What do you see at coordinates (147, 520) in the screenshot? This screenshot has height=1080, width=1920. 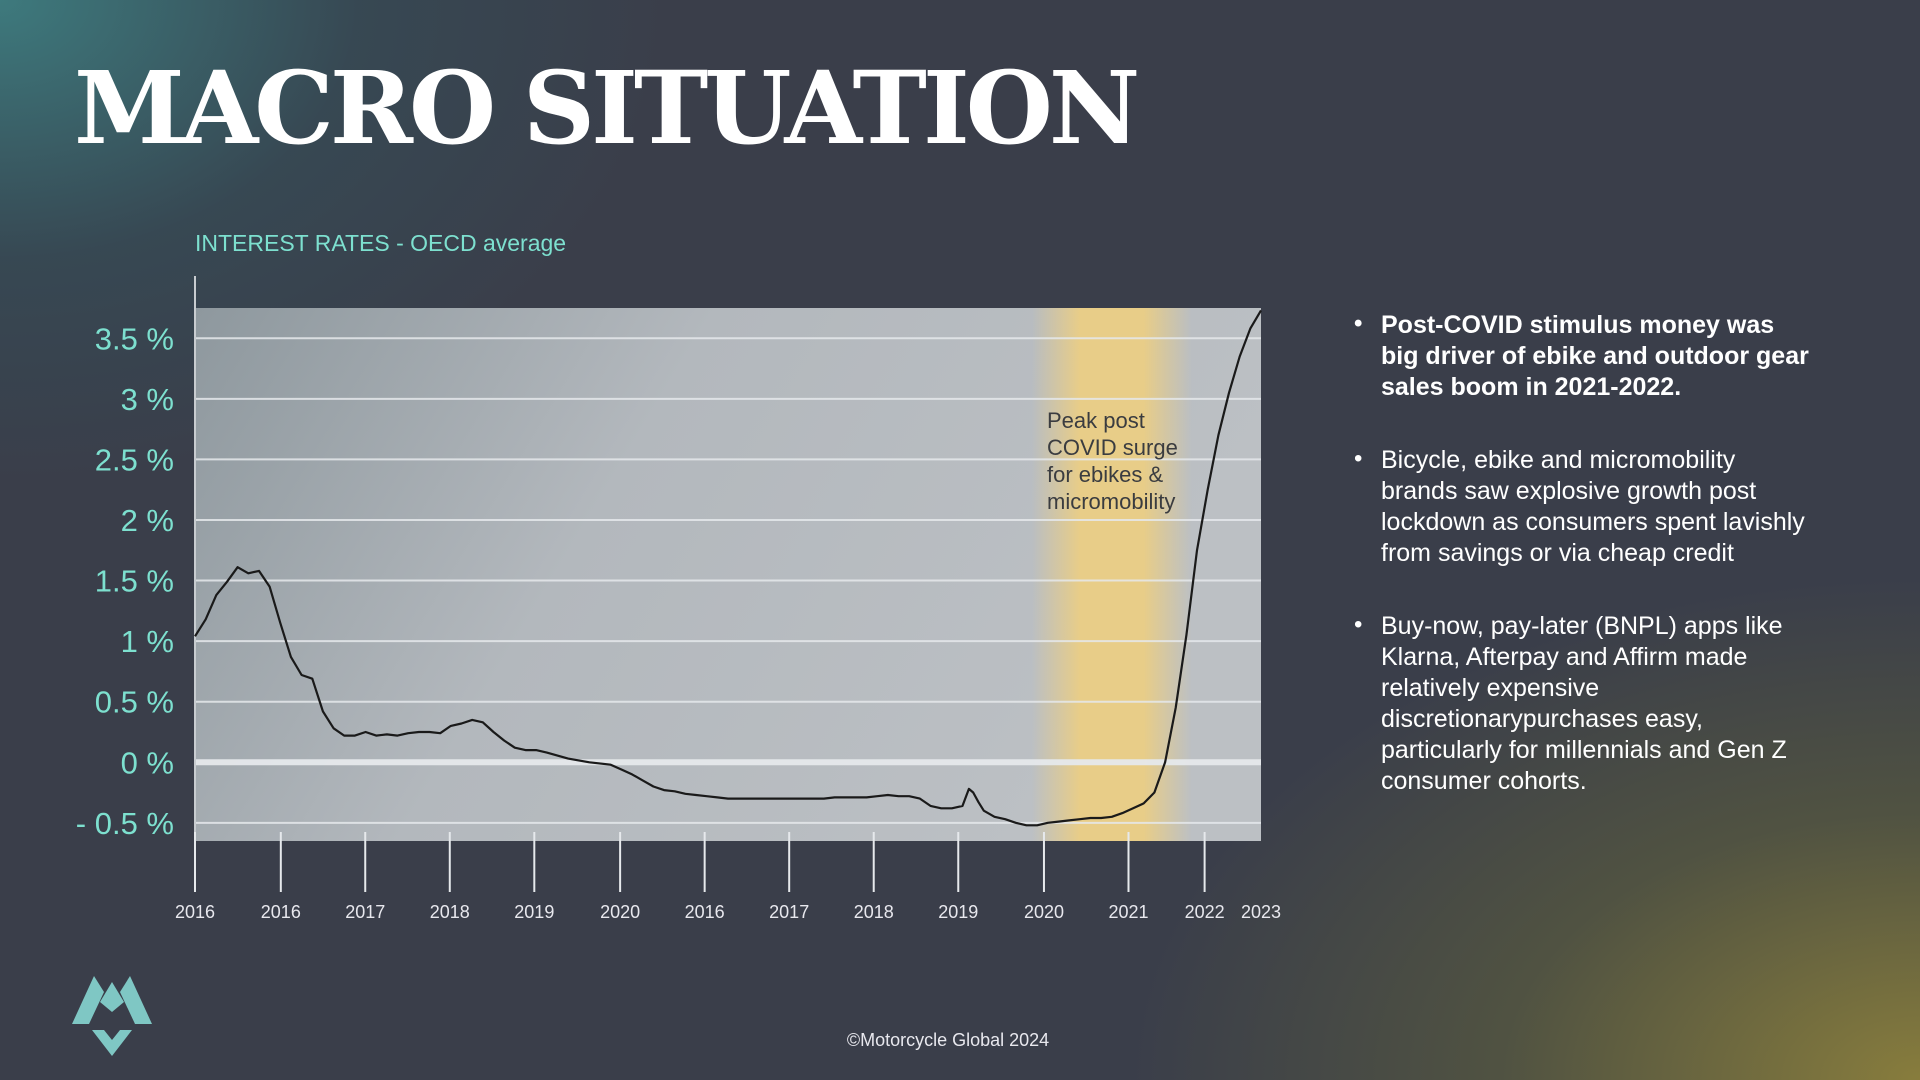 I see `y-tick-label: 2 %` at bounding box center [147, 520].